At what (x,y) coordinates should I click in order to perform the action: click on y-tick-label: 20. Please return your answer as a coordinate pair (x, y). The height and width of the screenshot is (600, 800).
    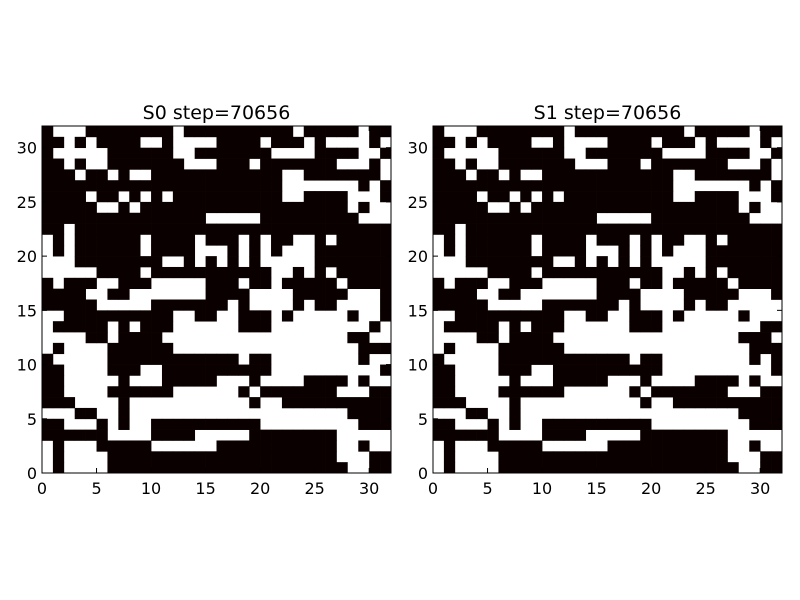
    Looking at the image, I should click on (418, 256).